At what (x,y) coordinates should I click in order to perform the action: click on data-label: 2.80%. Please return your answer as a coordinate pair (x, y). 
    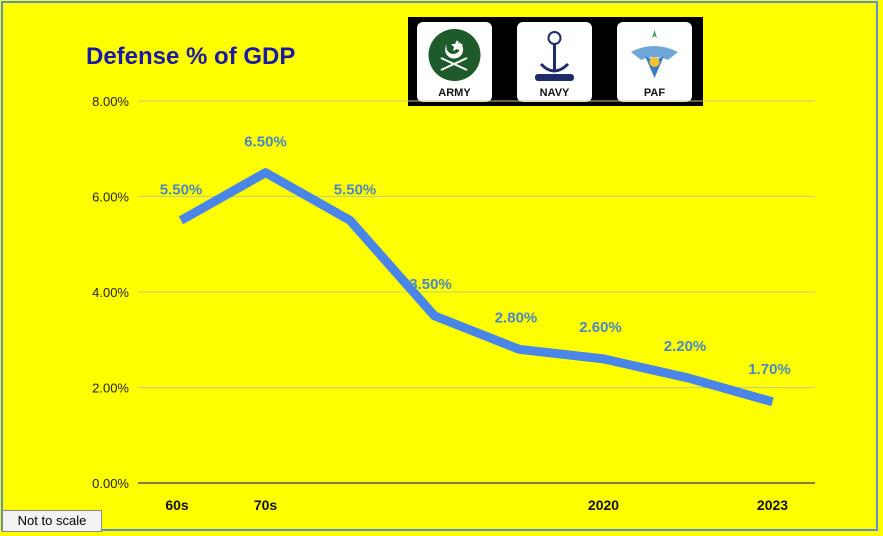
    Looking at the image, I should click on (516, 317).